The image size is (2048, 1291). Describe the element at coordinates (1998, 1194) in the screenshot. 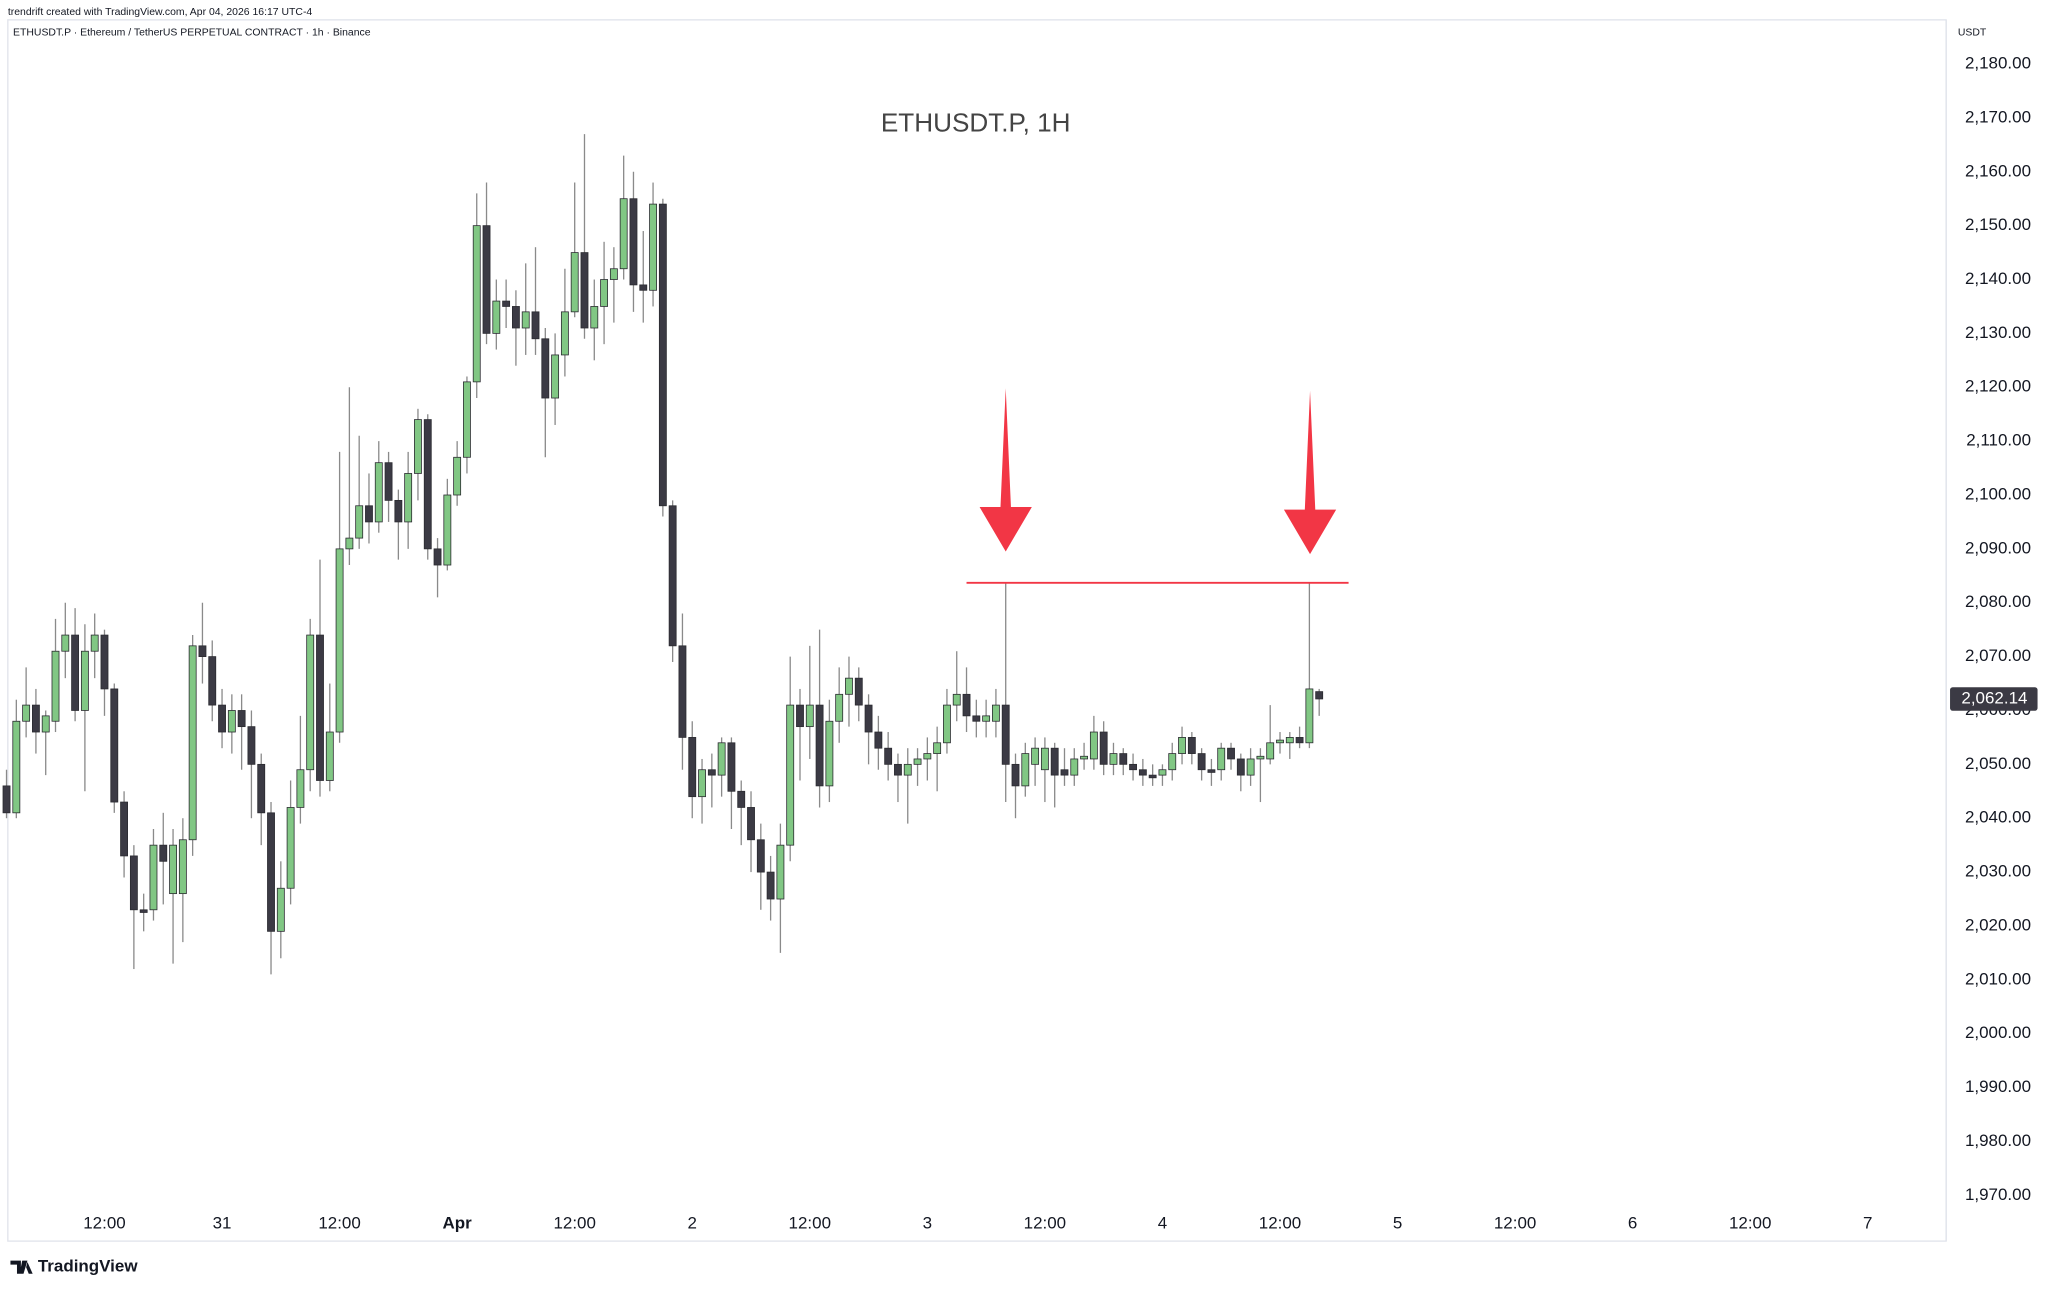

I see `y-tick-label: 1,970.00` at that location.